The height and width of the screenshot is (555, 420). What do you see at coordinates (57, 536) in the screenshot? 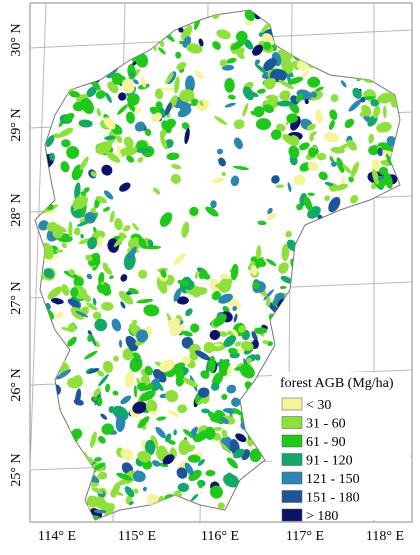
I see `longitude-label: 114° E` at bounding box center [57, 536].